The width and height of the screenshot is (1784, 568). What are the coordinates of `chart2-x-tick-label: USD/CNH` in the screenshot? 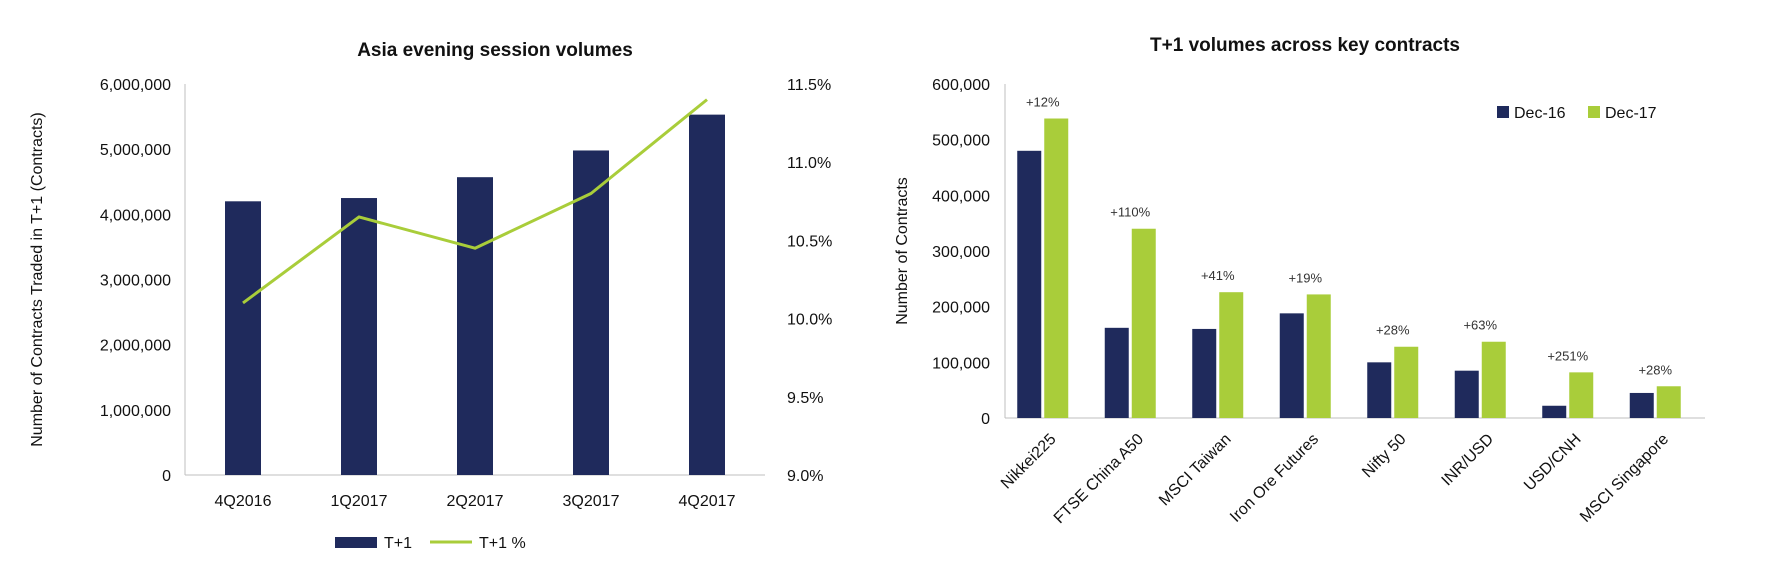 It's located at (1553, 463).